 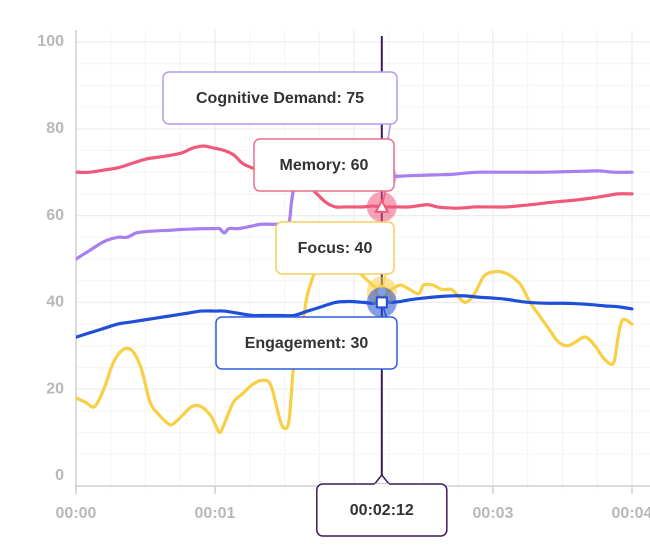 What do you see at coordinates (50, 258) in the screenshot?
I see `y-axis-ticks: 0 20 40 60 80 100` at bounding box center [50, 258].